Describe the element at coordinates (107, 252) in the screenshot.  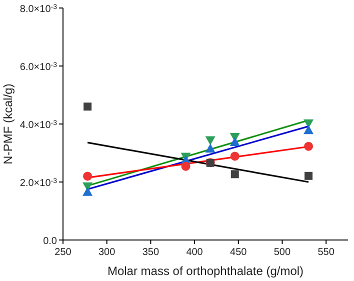
I see `x-tick-label: 300` at that location.